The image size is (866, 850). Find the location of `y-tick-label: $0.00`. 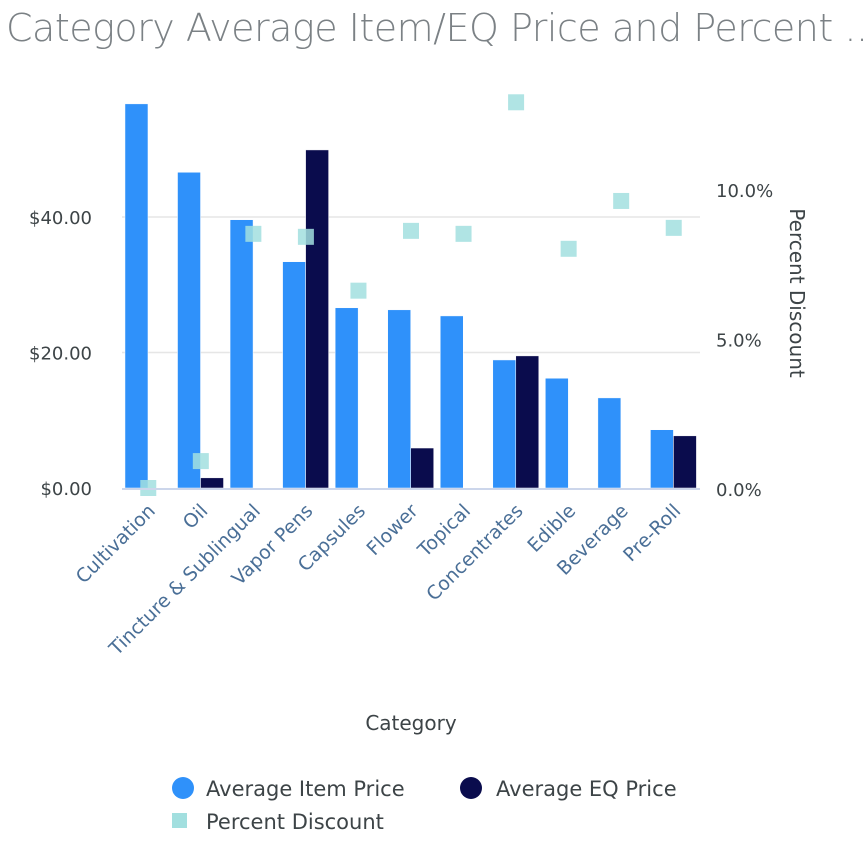

y-tick-label: $0.00 is located at coordinates (66, 489).